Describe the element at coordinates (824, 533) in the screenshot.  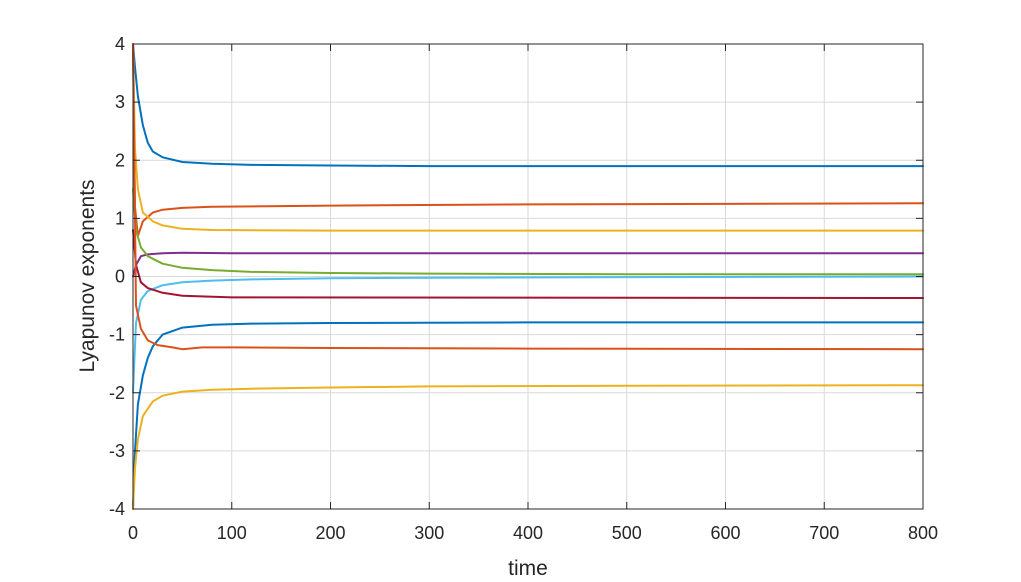
I see `x-tick-label: 700` at that location.